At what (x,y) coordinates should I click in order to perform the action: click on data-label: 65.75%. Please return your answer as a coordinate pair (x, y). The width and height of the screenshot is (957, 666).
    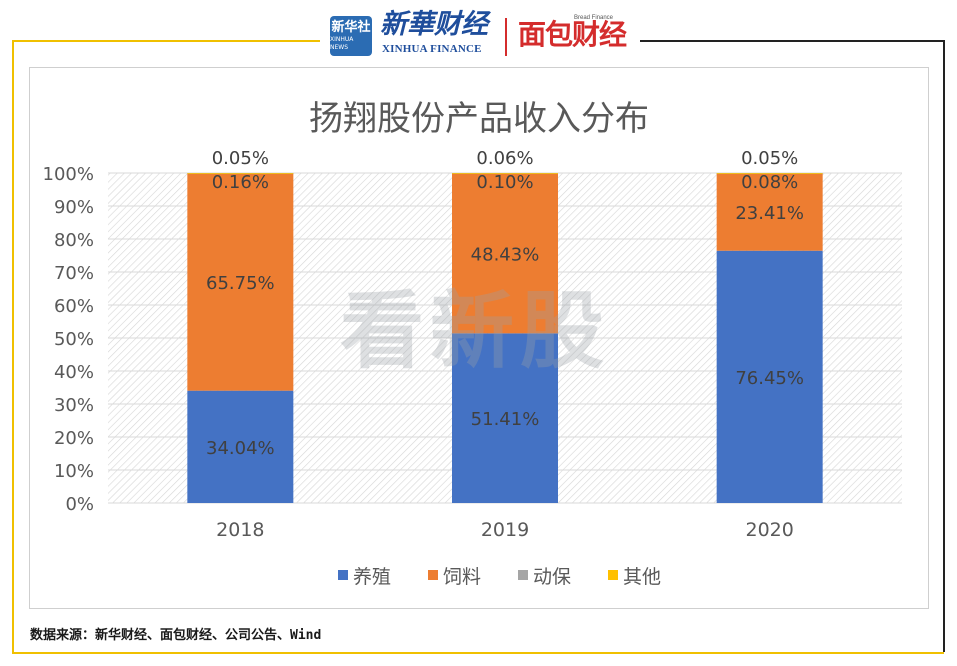
    Looking at the image, I should click on (240, 283).